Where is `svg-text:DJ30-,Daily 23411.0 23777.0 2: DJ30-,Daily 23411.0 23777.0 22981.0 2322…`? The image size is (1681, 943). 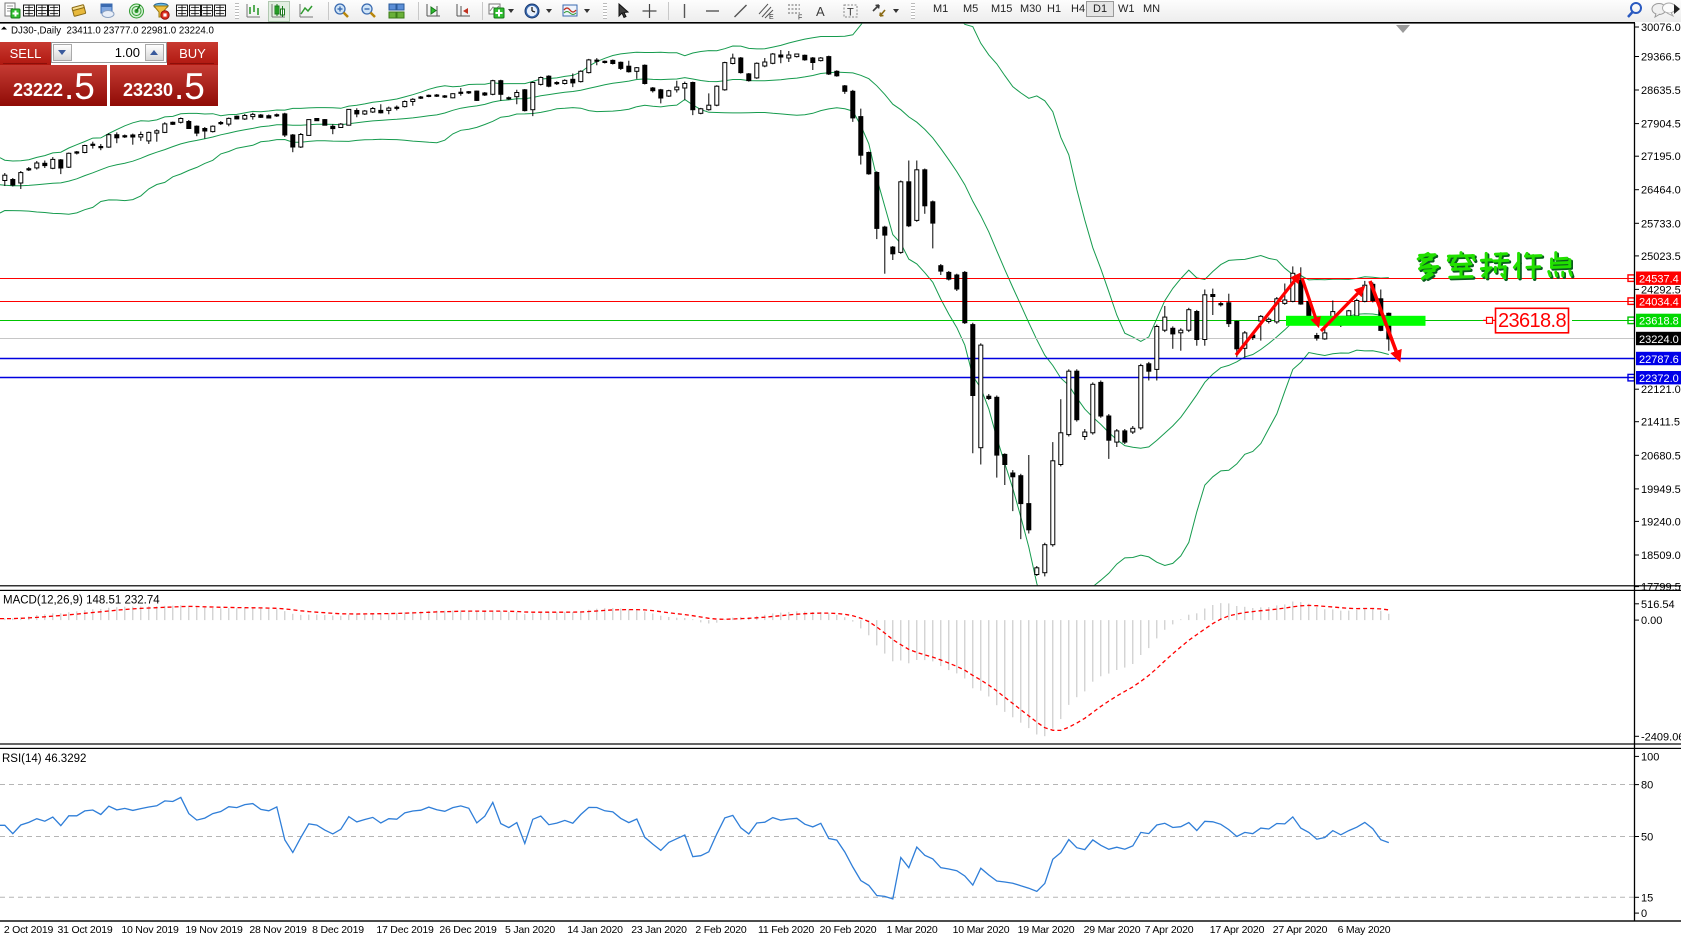 svg-text:DJ30-,Daily 23411.0 23777.0 2: DJ30-,Daily 23411.0 23777.0 22981.0 2322… is located at coordinates (112, 31).